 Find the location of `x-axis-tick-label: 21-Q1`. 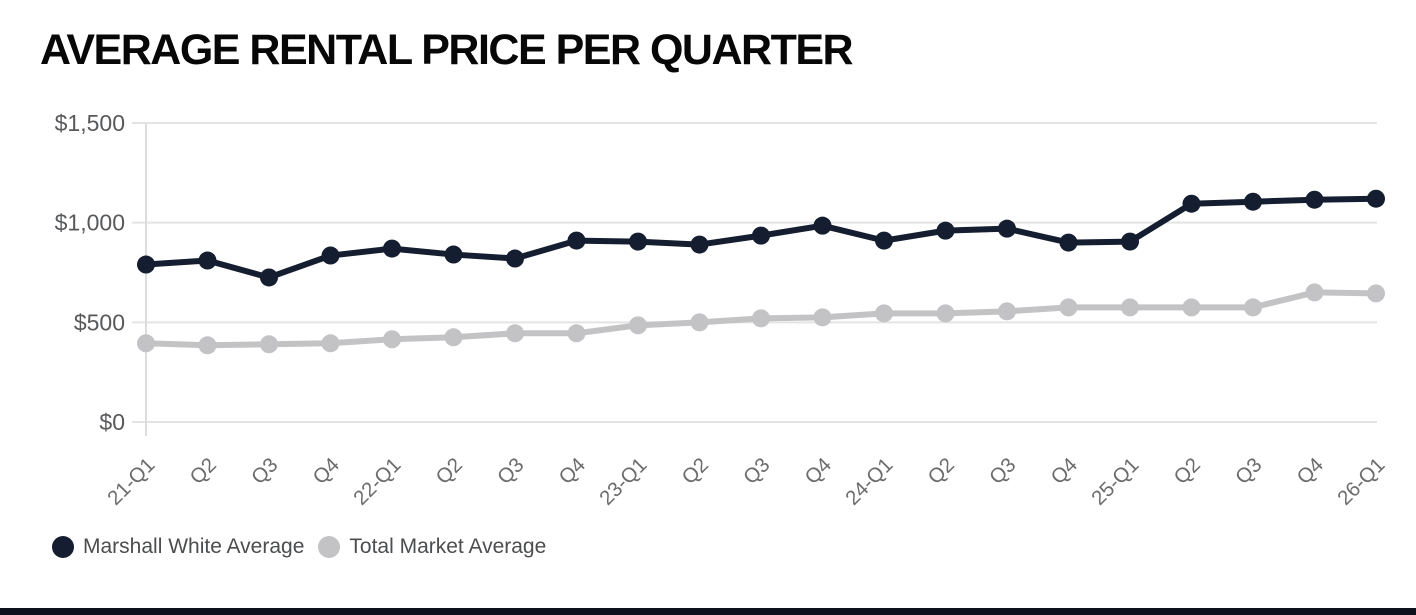

x-axis-tick-label: 21-Q1 is located at coordinates (131, 481).